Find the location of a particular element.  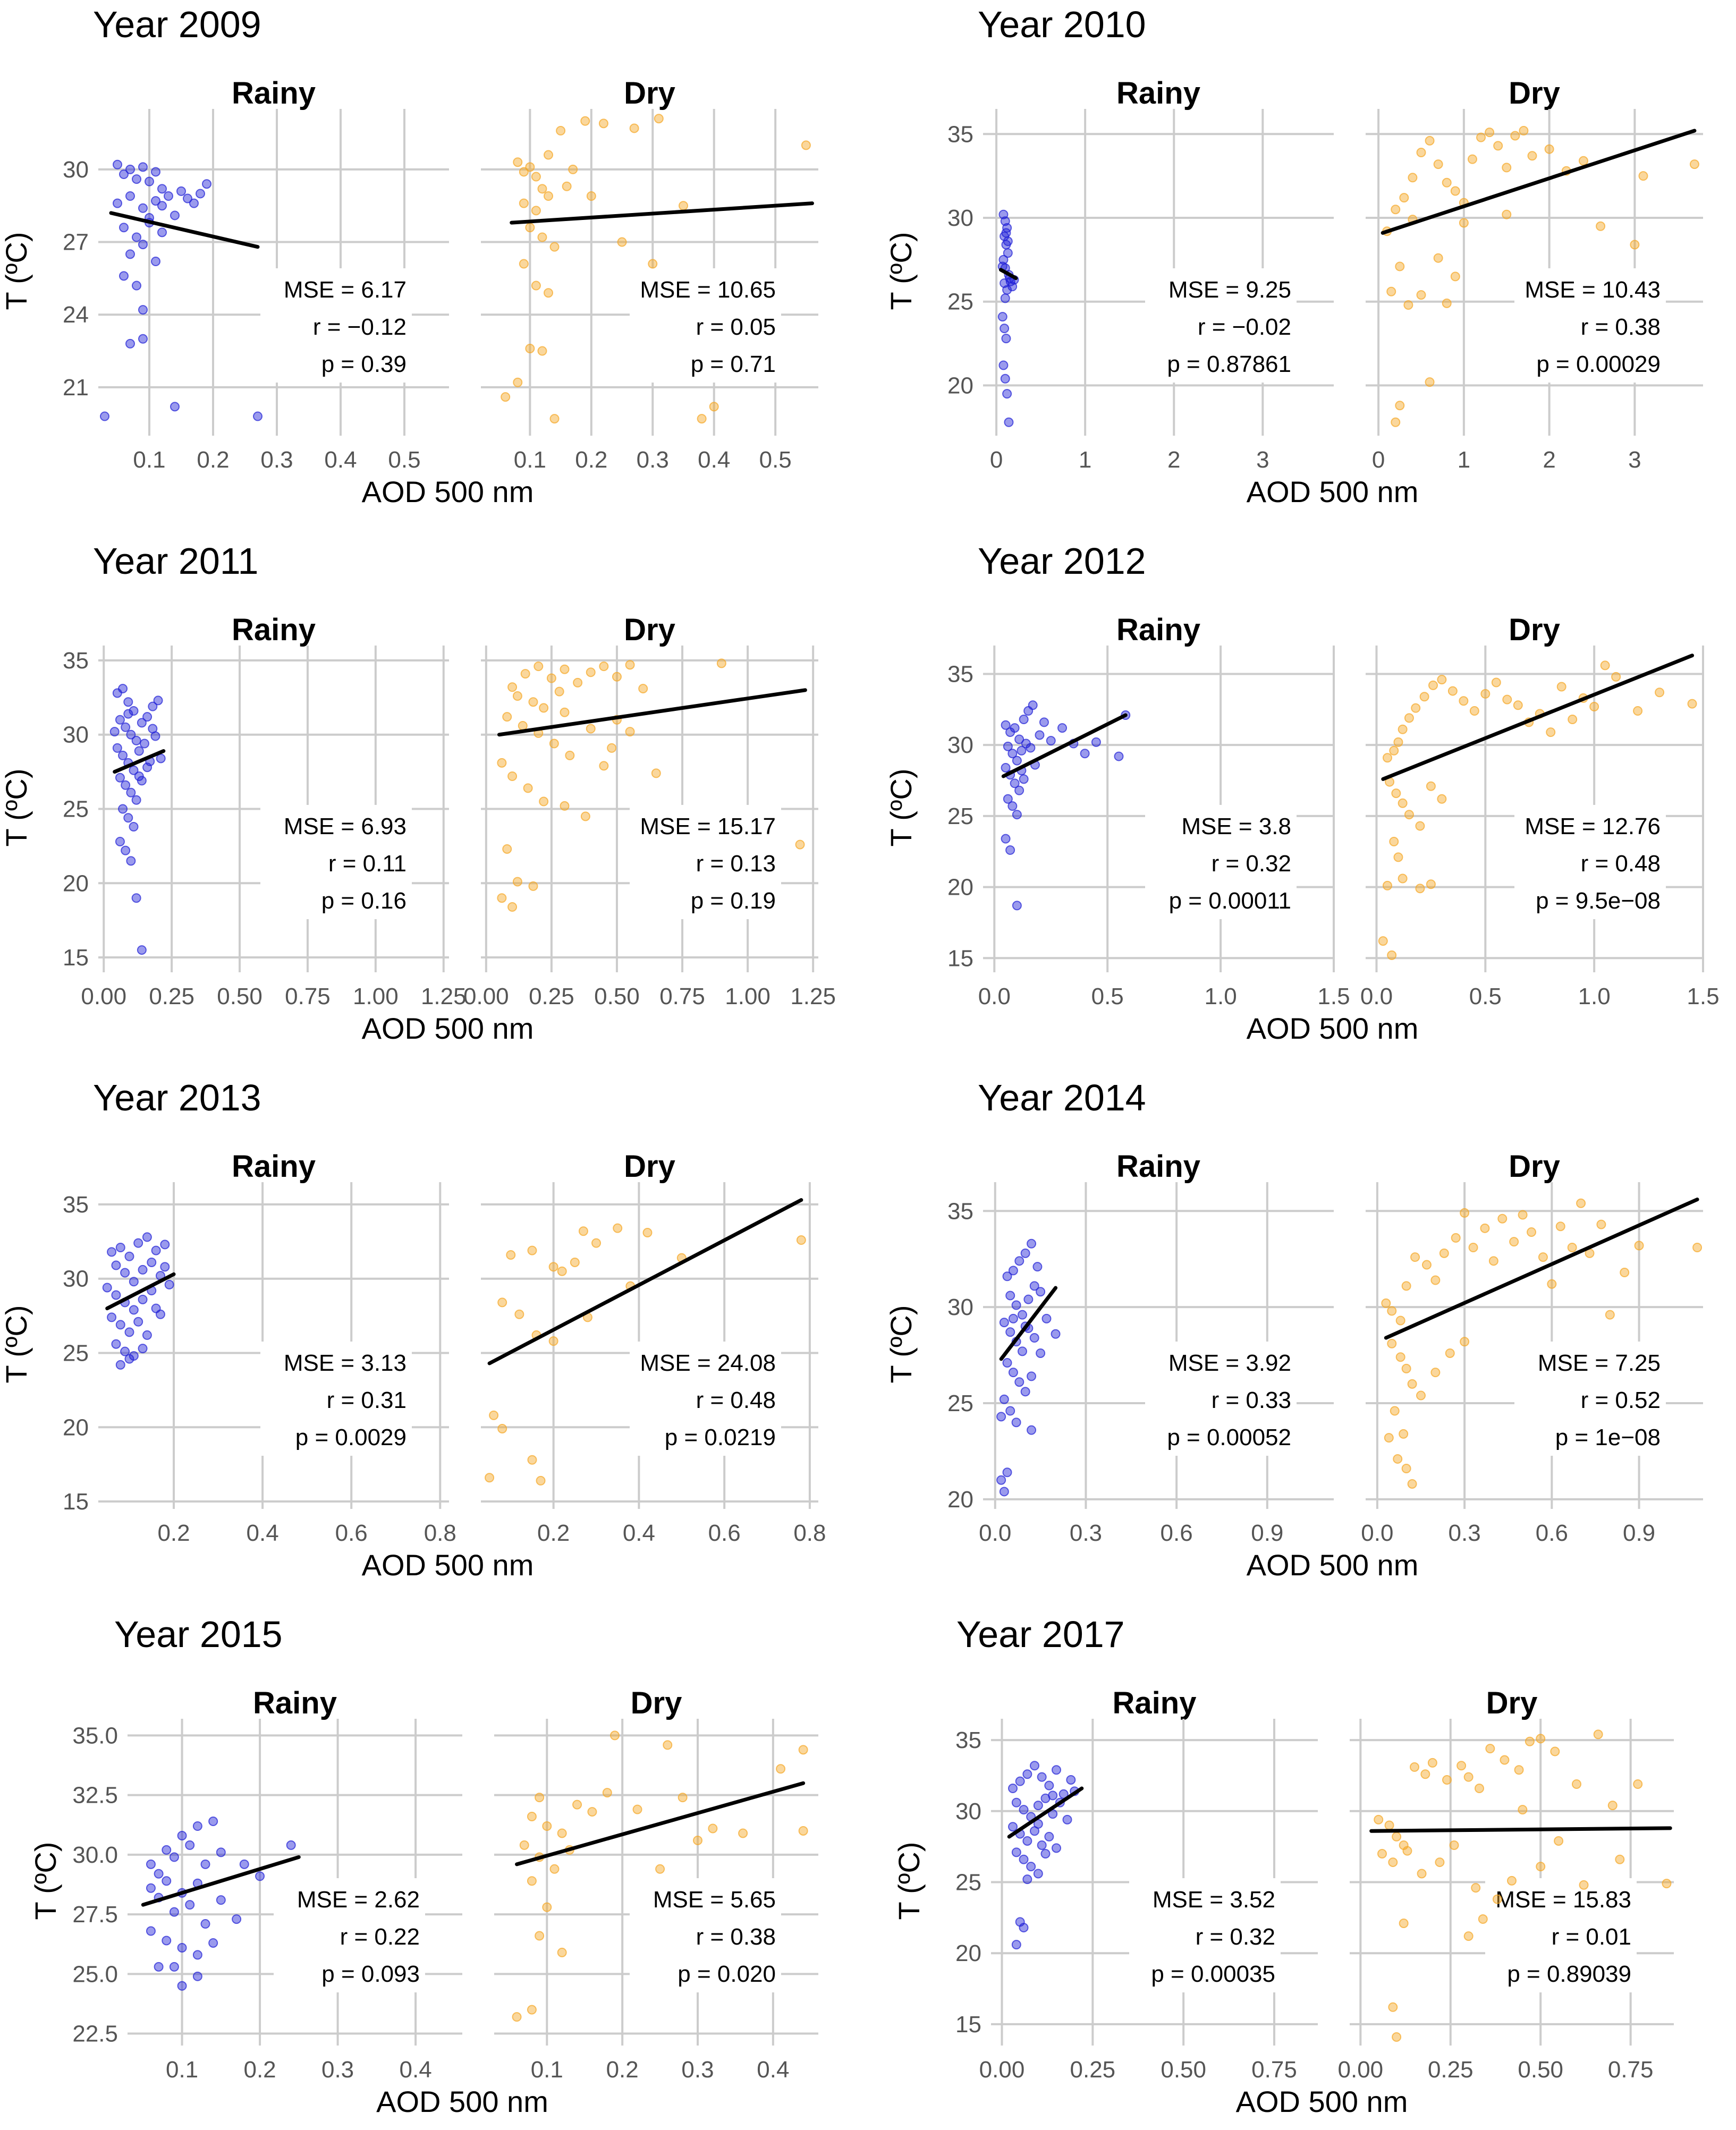

y-tick-label: 15 is located at coordinates (76, 958).